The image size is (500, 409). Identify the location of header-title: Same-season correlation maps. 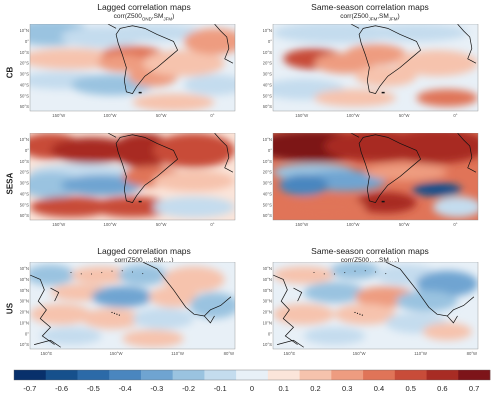
(370, 7).